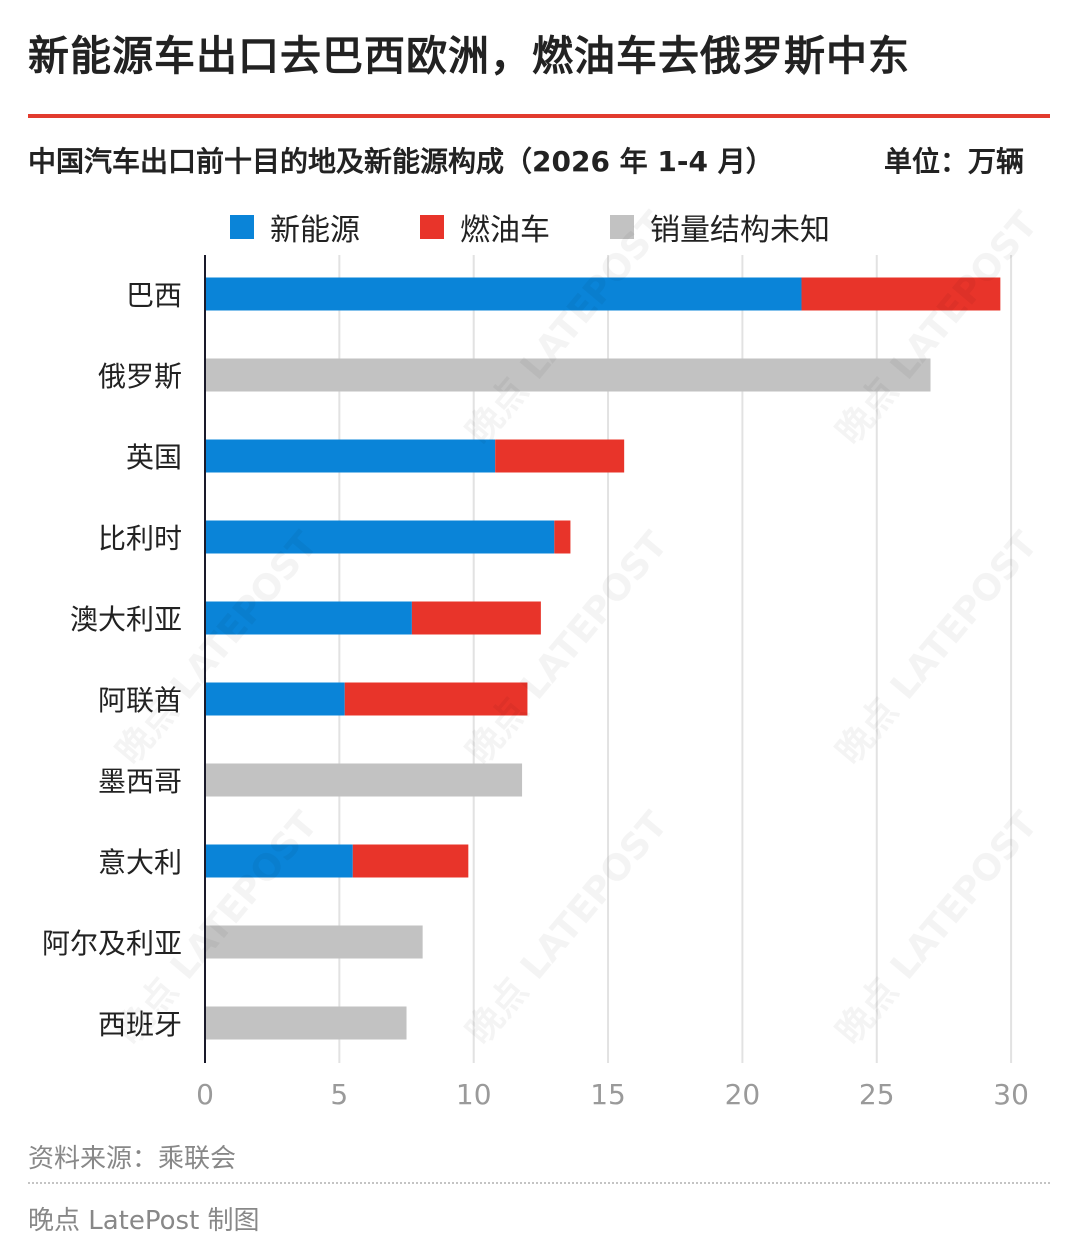  I want to click on category-label: 澳大利亚, so click(126, 619).